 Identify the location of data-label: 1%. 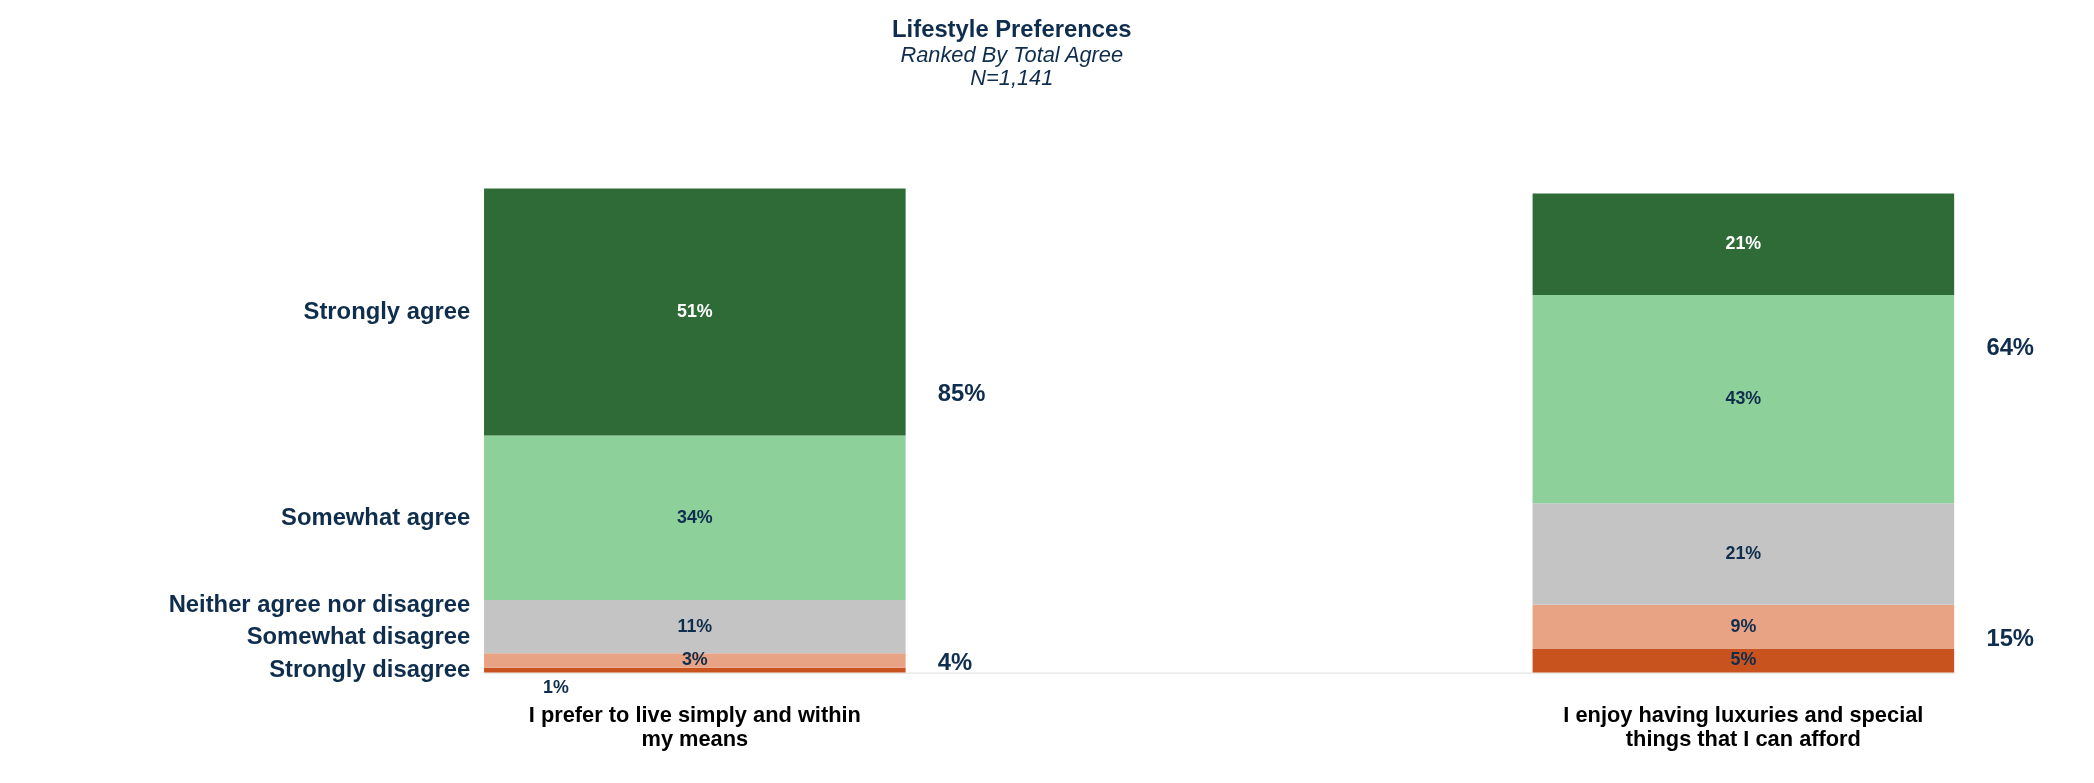
(556, 687).